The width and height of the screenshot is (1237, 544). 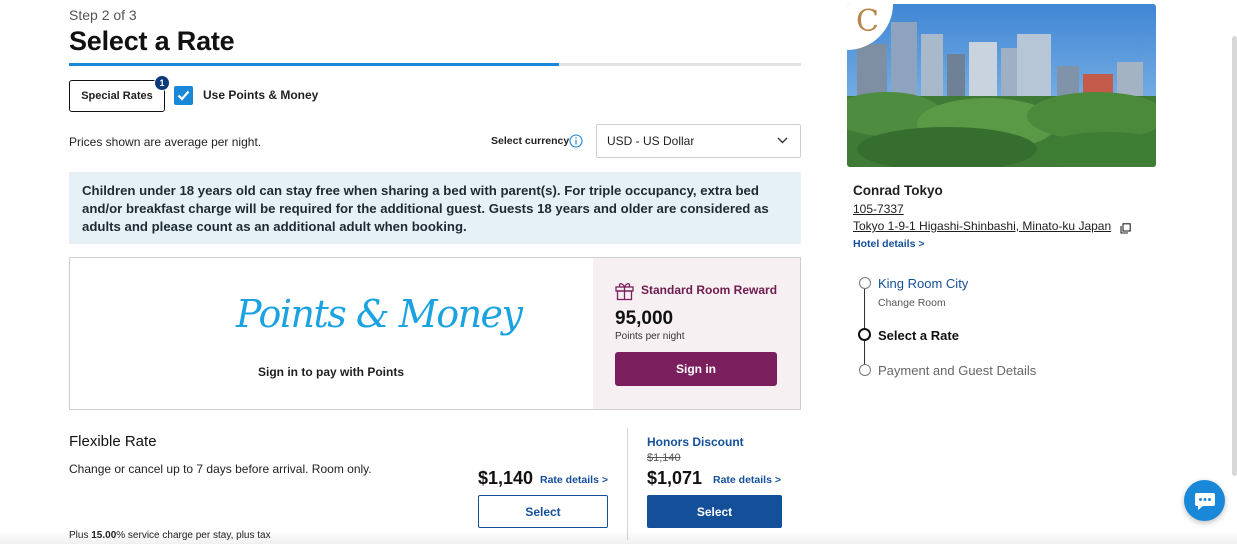 I want to click on hotel-image: C, so click(x=1001, y=85).